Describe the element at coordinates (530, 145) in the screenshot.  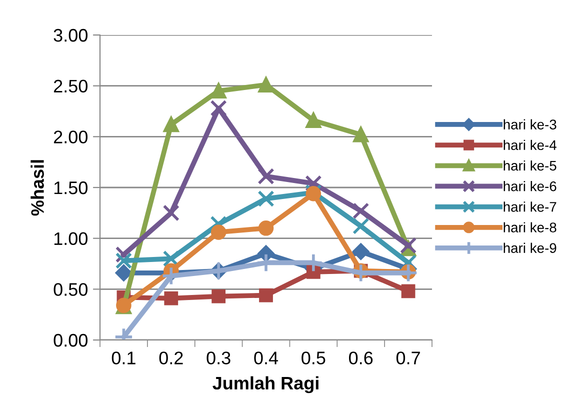
I see `legend-label: hari ke-4` at that location.